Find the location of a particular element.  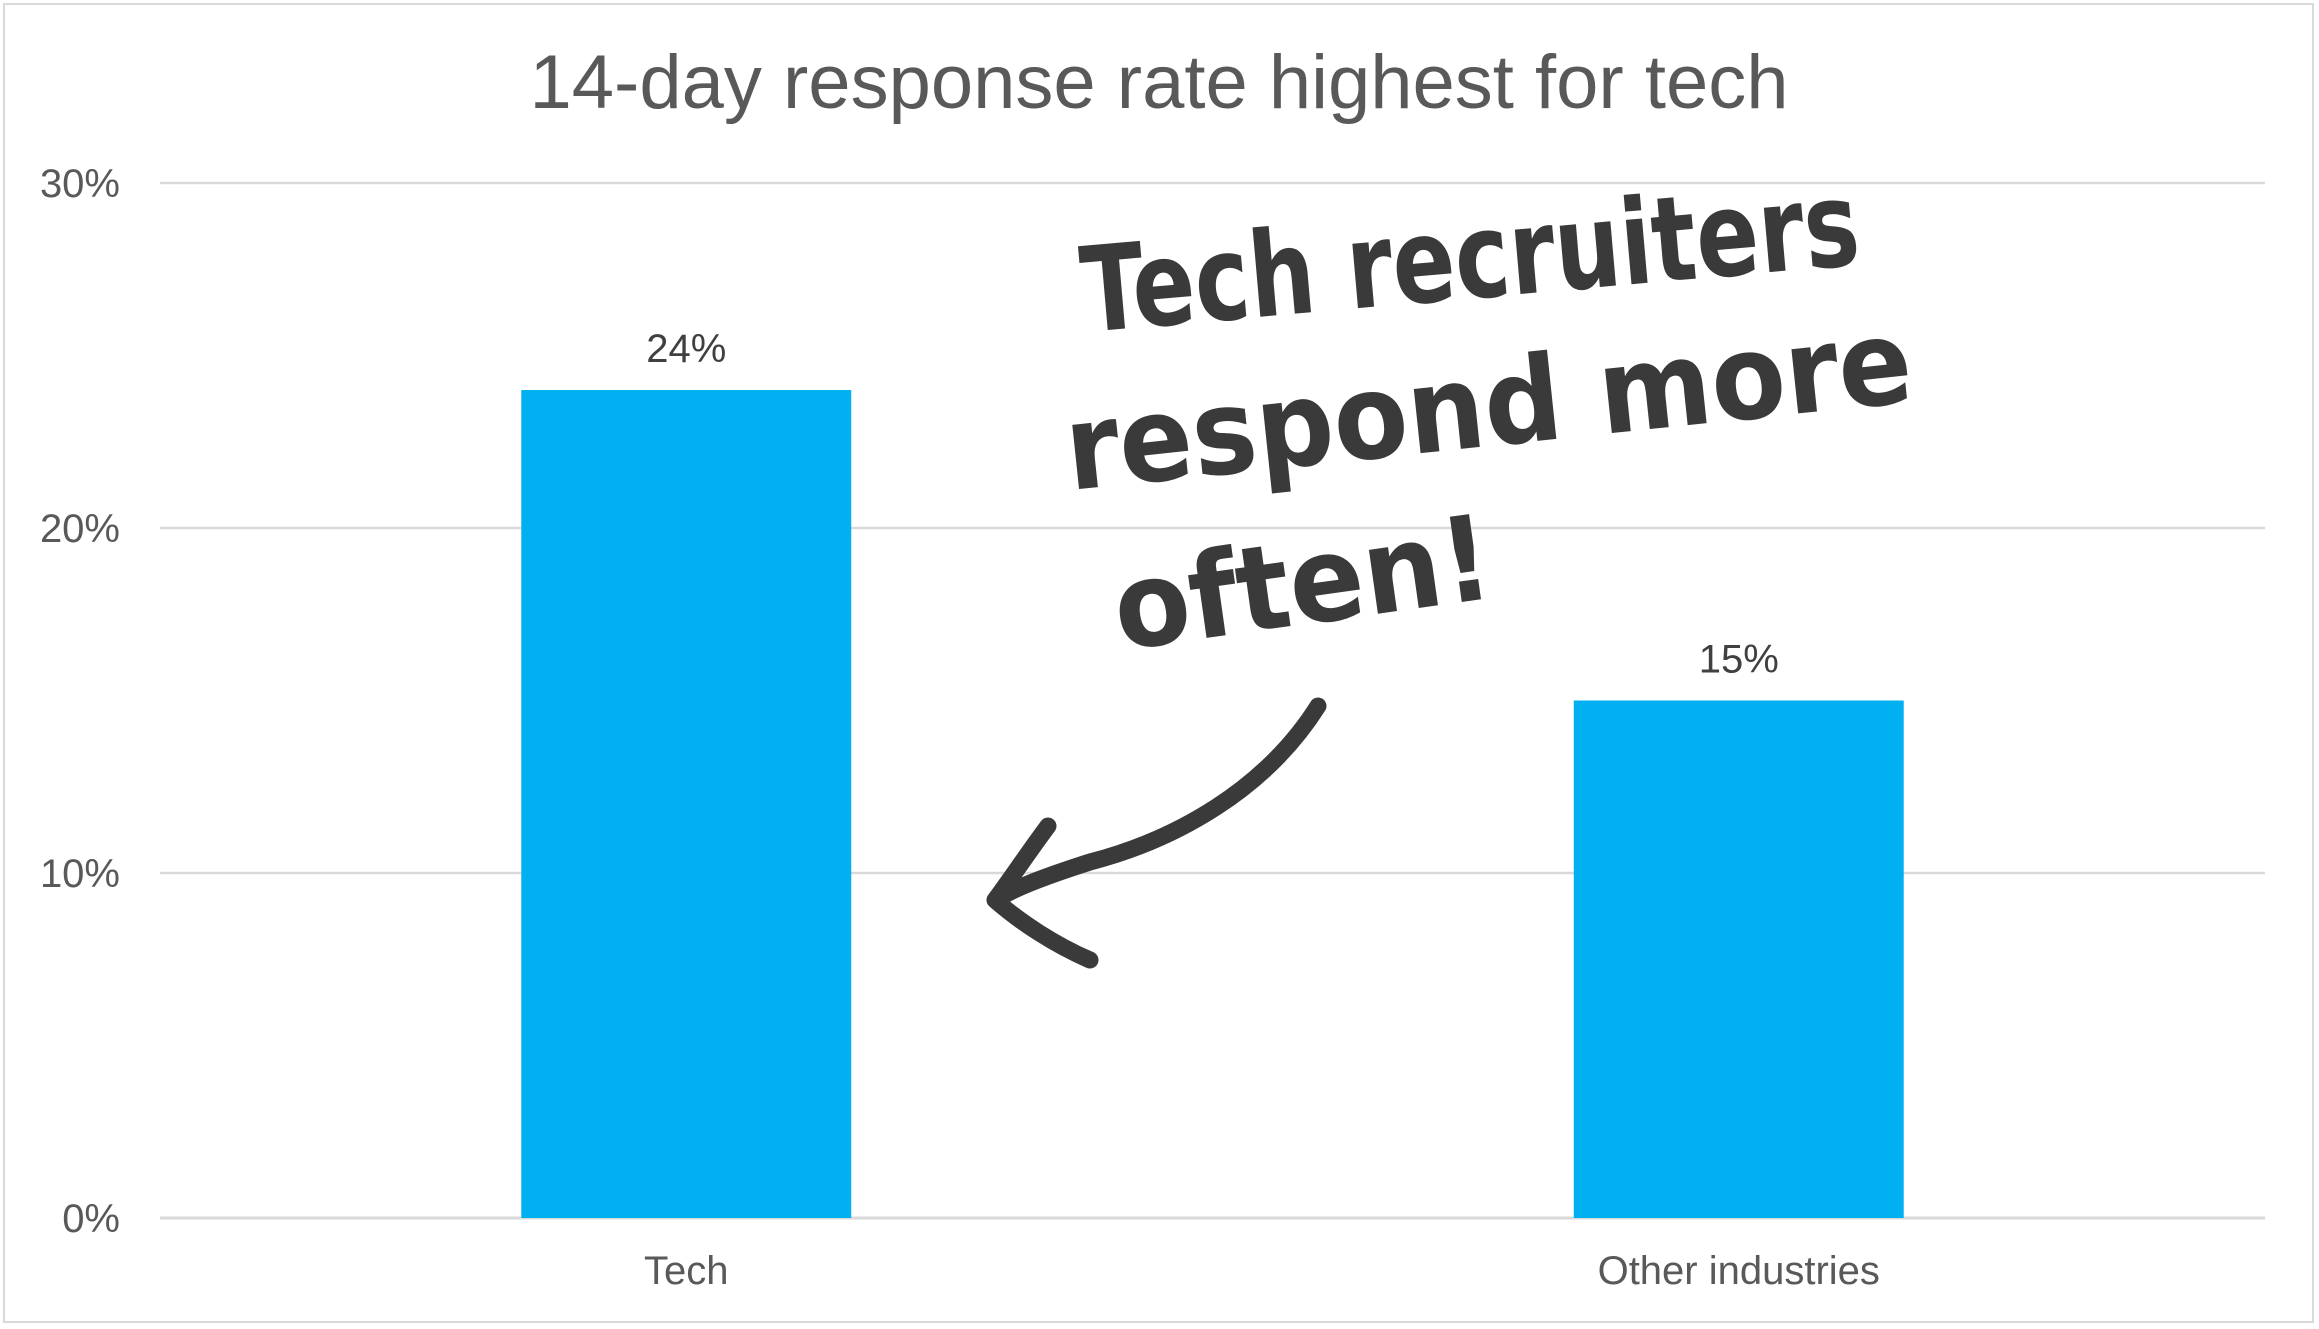

data-labels: 24% 15% is located at coordinates (1212, 504).